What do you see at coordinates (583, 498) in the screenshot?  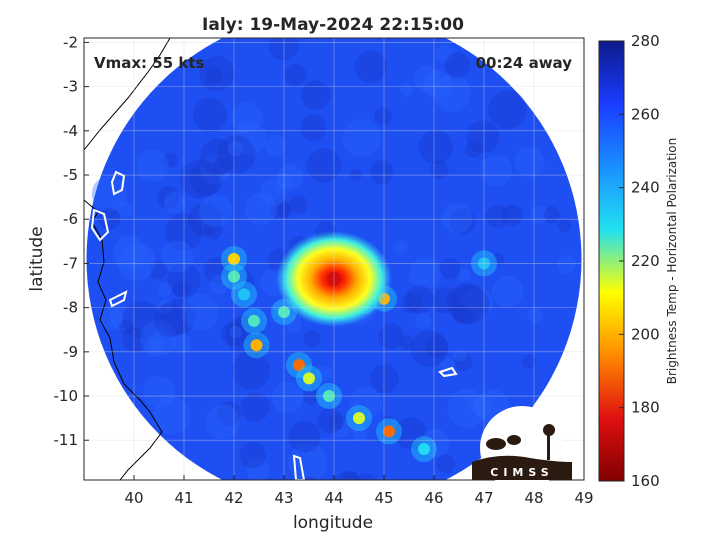 I see `x-tick-label: 49` at bounding box center [583, 498].